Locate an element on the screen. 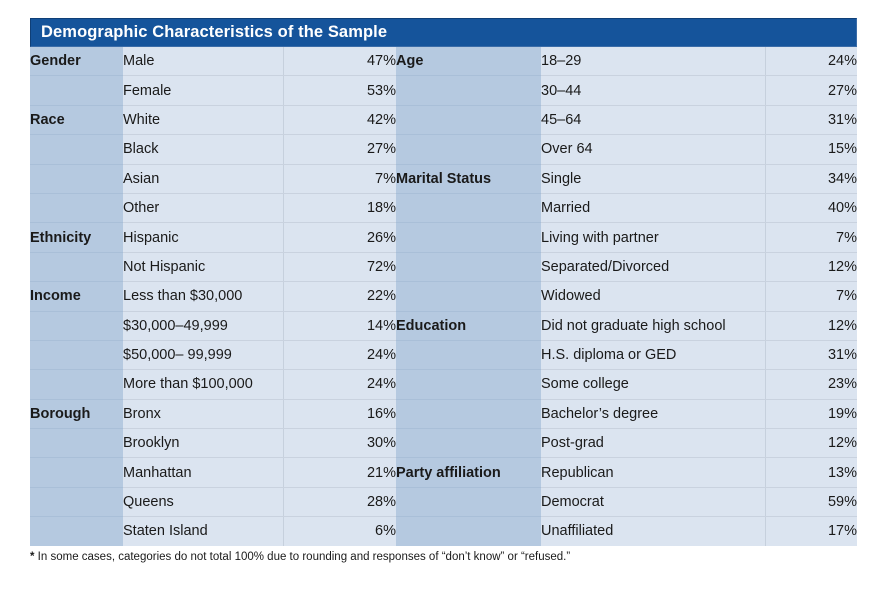 This screenshot has width=888, height=589. value-cell-right: 15% is located at coordinates (811, 149).